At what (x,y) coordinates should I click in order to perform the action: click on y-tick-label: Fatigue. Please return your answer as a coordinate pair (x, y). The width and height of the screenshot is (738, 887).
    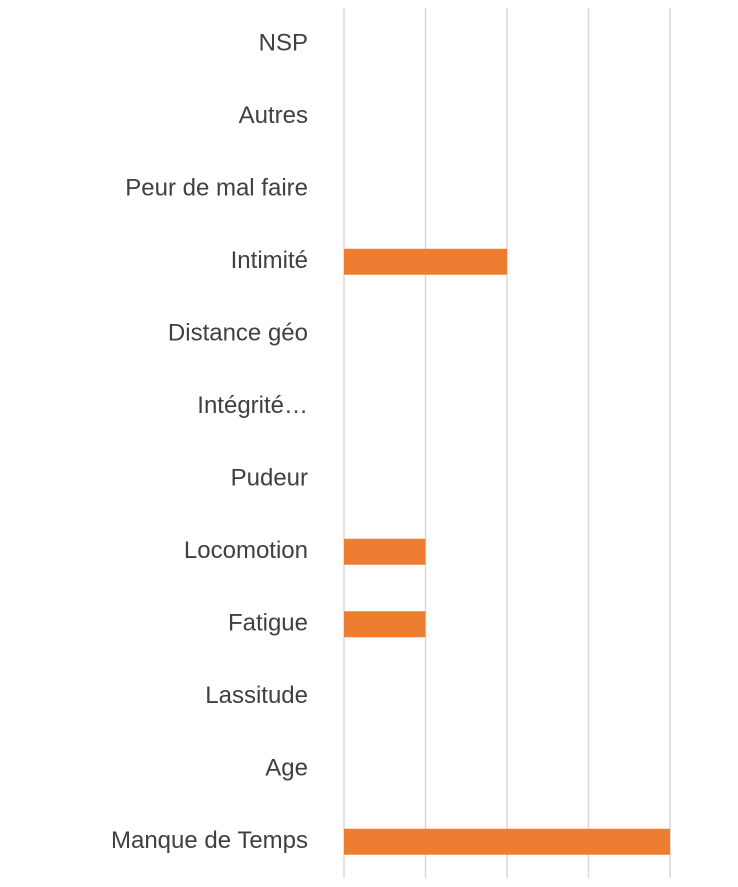
    Looking at the image, I should click on (268, 623).